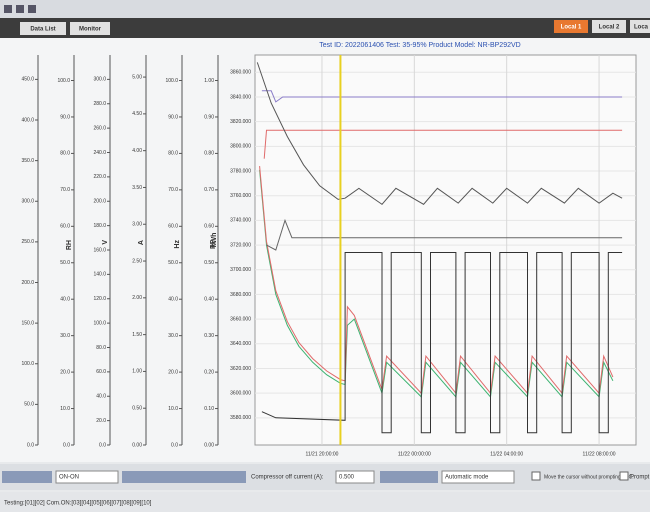 The image size is (650, 512). What do you see at coordinates (599, 454) in the screenshot?
I see `x-tick-label: 11/22 08:00:00` at bounding box center [599, 454].